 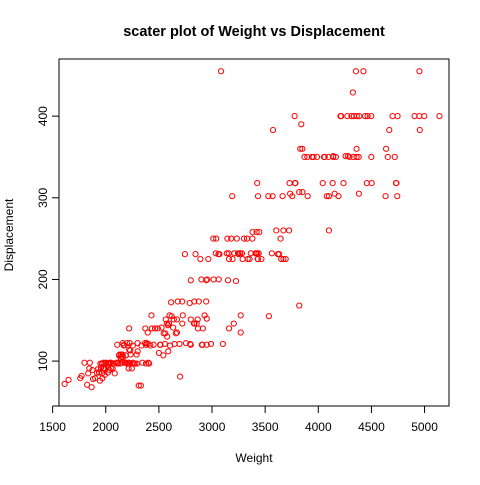 I want to click on chart-title: scater plot of Weight vs Displacement, so click(x=254, y=32).